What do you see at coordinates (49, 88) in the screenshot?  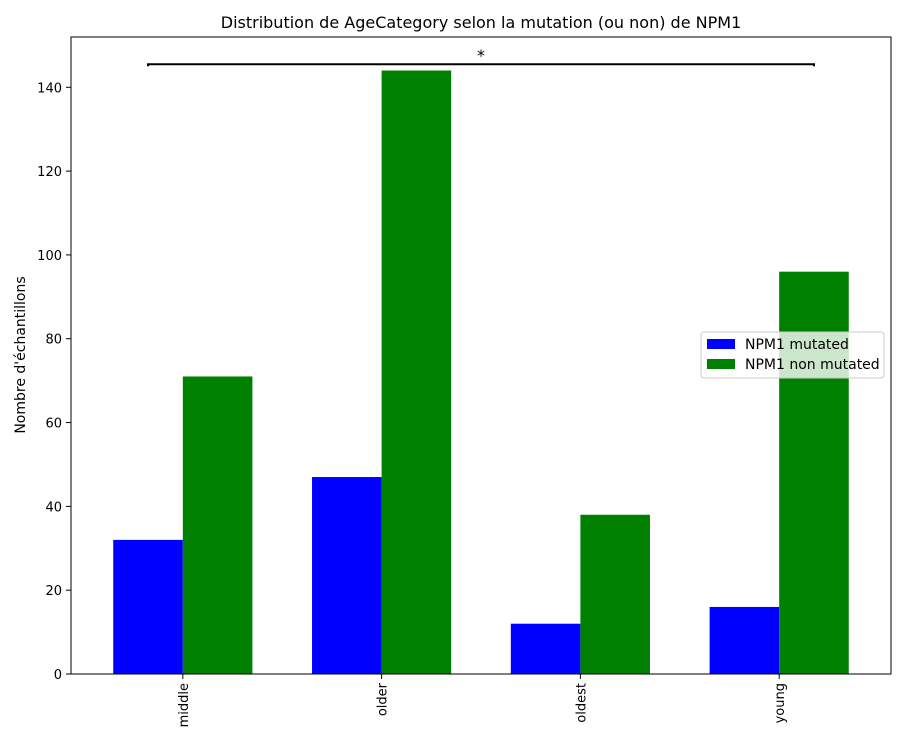 I see `y-tick-label: 140` at bounding box center [49, 88].